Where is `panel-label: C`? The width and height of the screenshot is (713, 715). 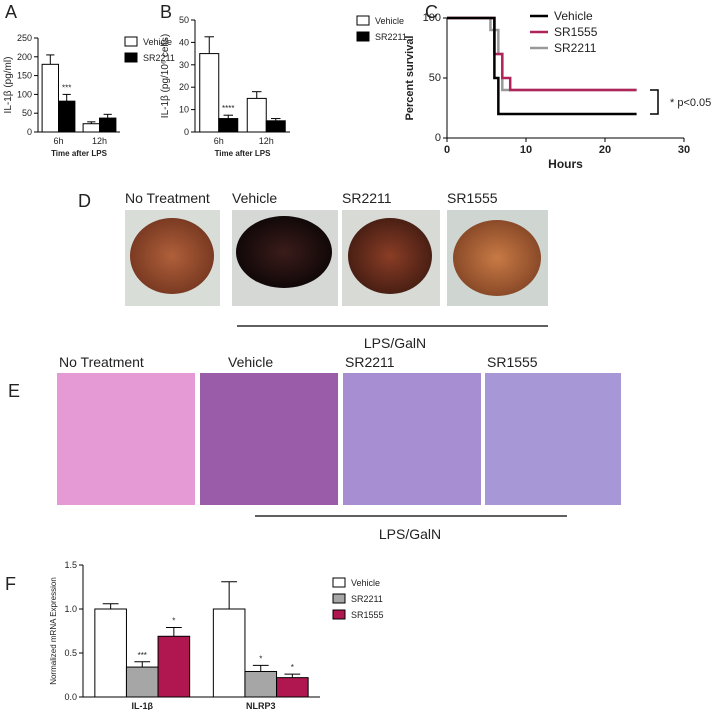
panel-label: C is located at coordinates (431, 12).